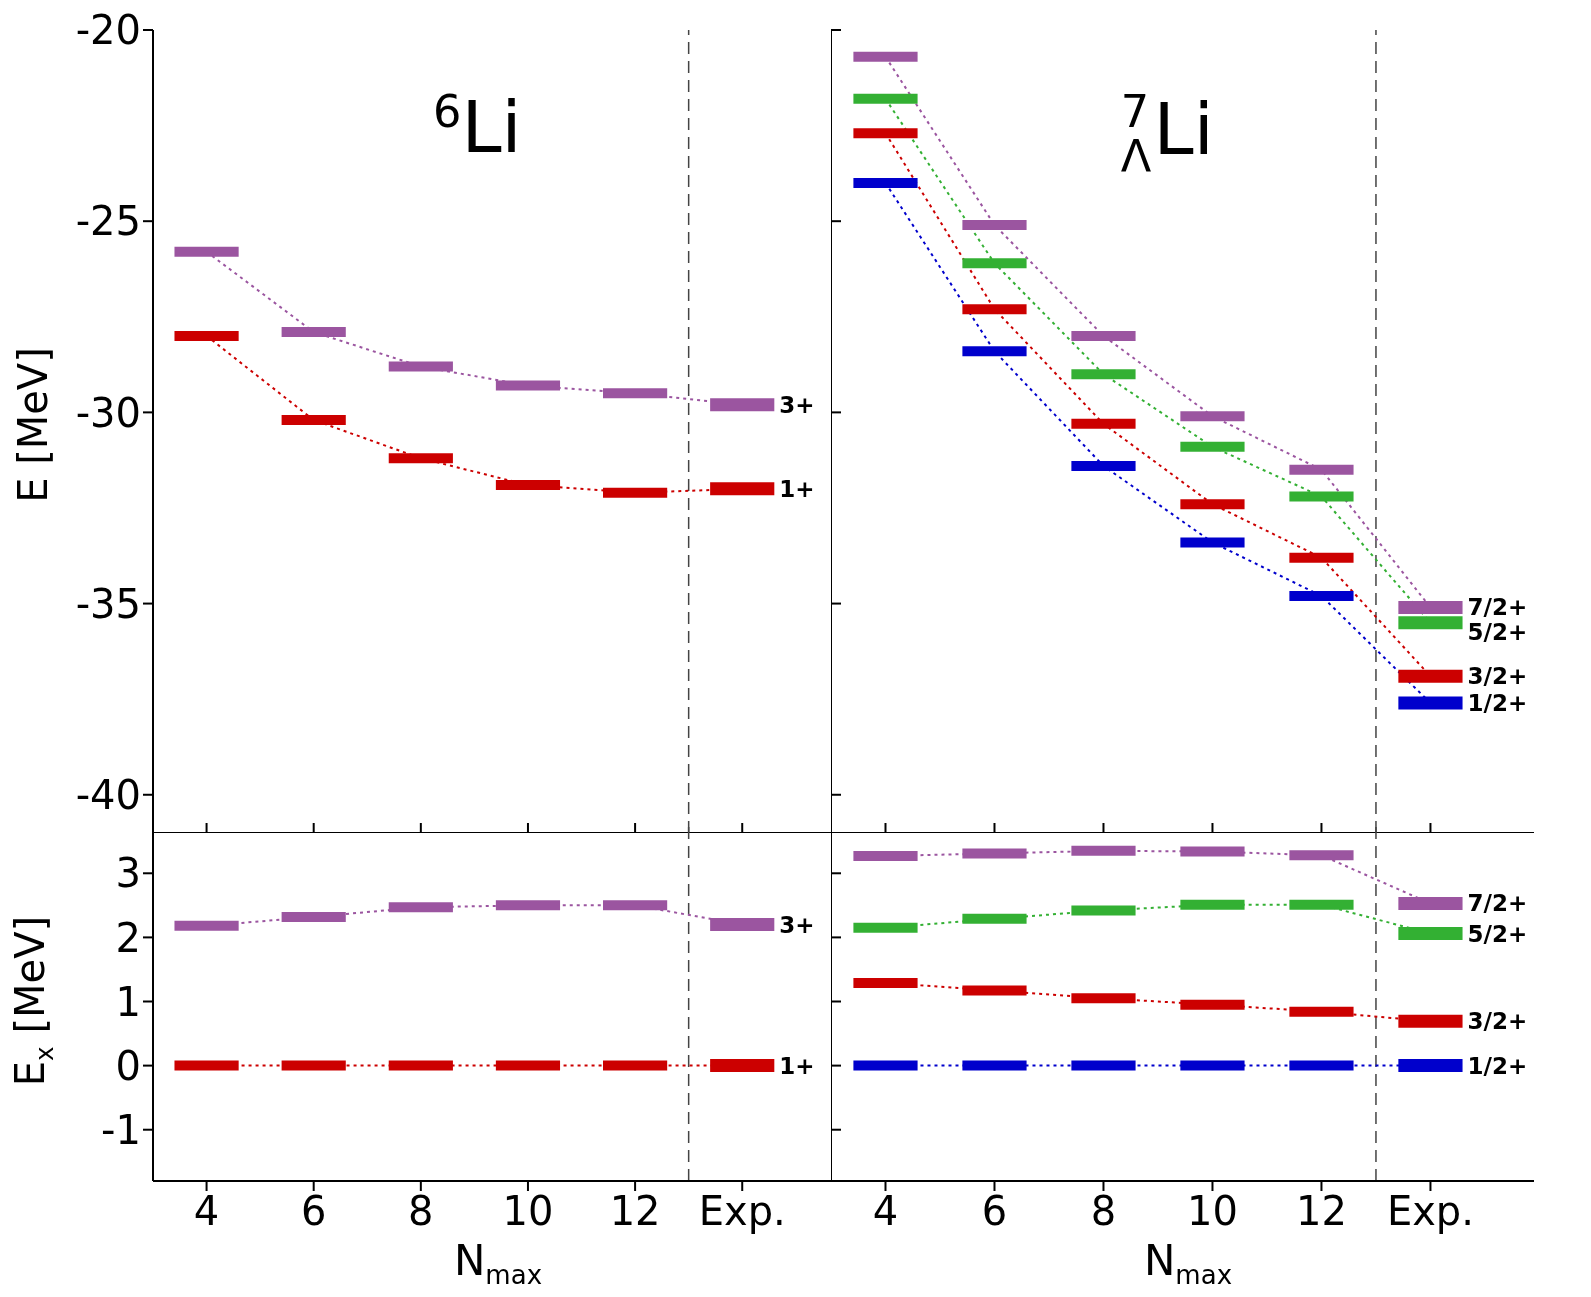 The image size is (1591, 1297). What do you see at coordinates (128, 873) in the screenshot?
I see `y-tick-label: 3` at bounding box center [128, 873].